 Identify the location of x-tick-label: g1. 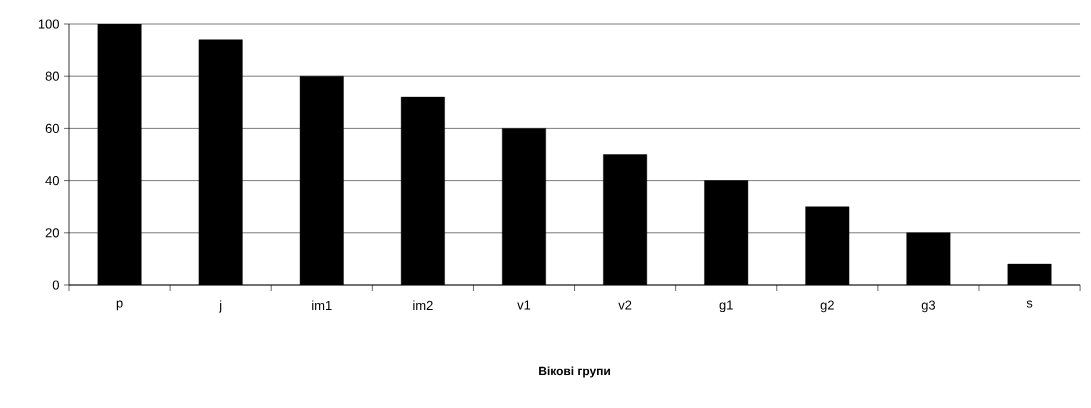
(726, 306).